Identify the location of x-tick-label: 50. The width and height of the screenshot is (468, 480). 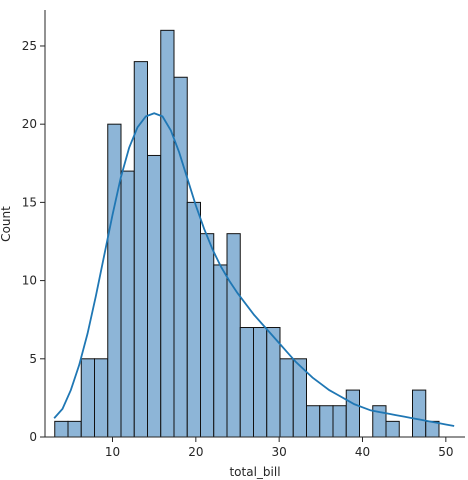
(445, 452).